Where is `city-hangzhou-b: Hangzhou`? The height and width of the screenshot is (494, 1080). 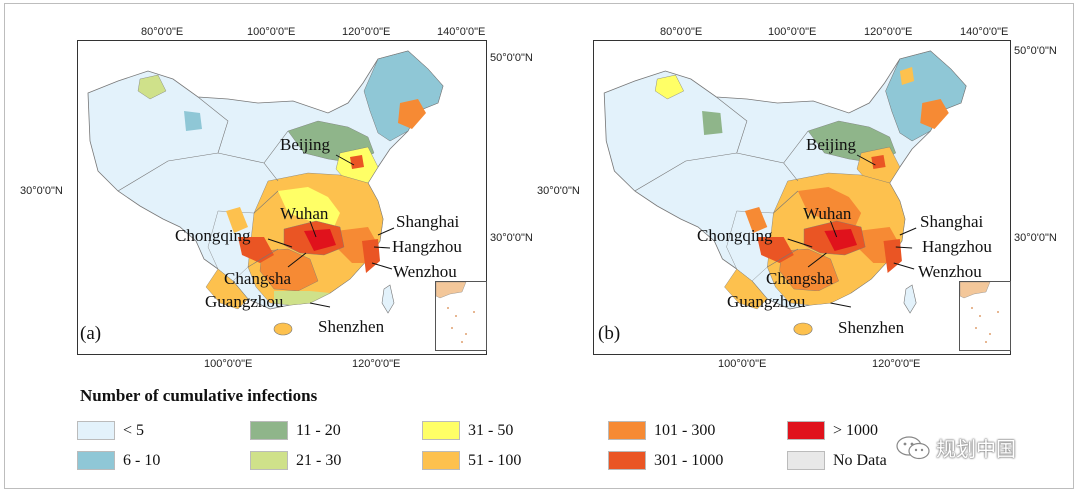
city-hangzhou-b: Hangzhou is located at coordinates (957, 246).